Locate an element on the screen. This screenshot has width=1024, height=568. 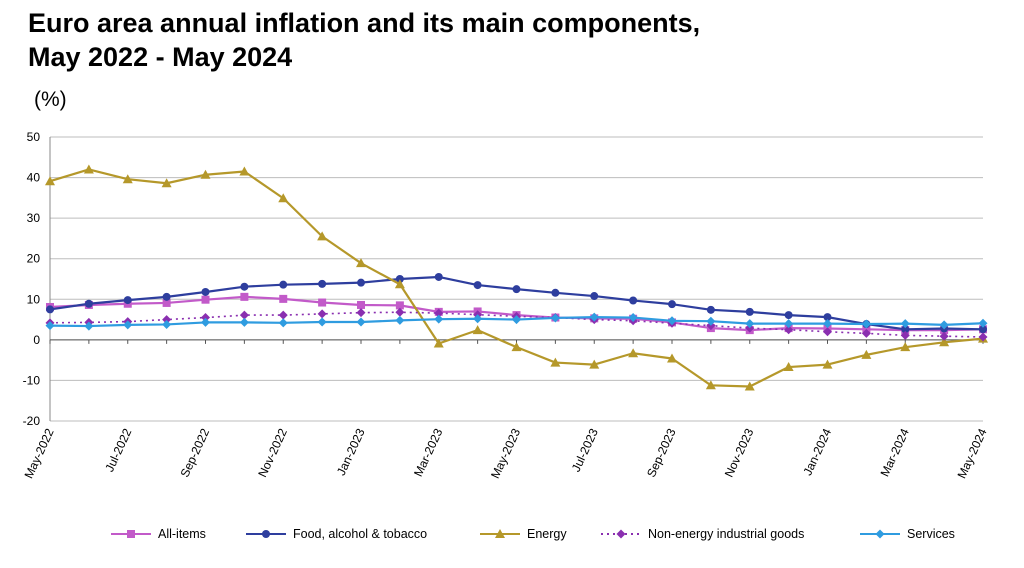
x-tick-label: Nov-2022 is located at coordinates (272, 452).